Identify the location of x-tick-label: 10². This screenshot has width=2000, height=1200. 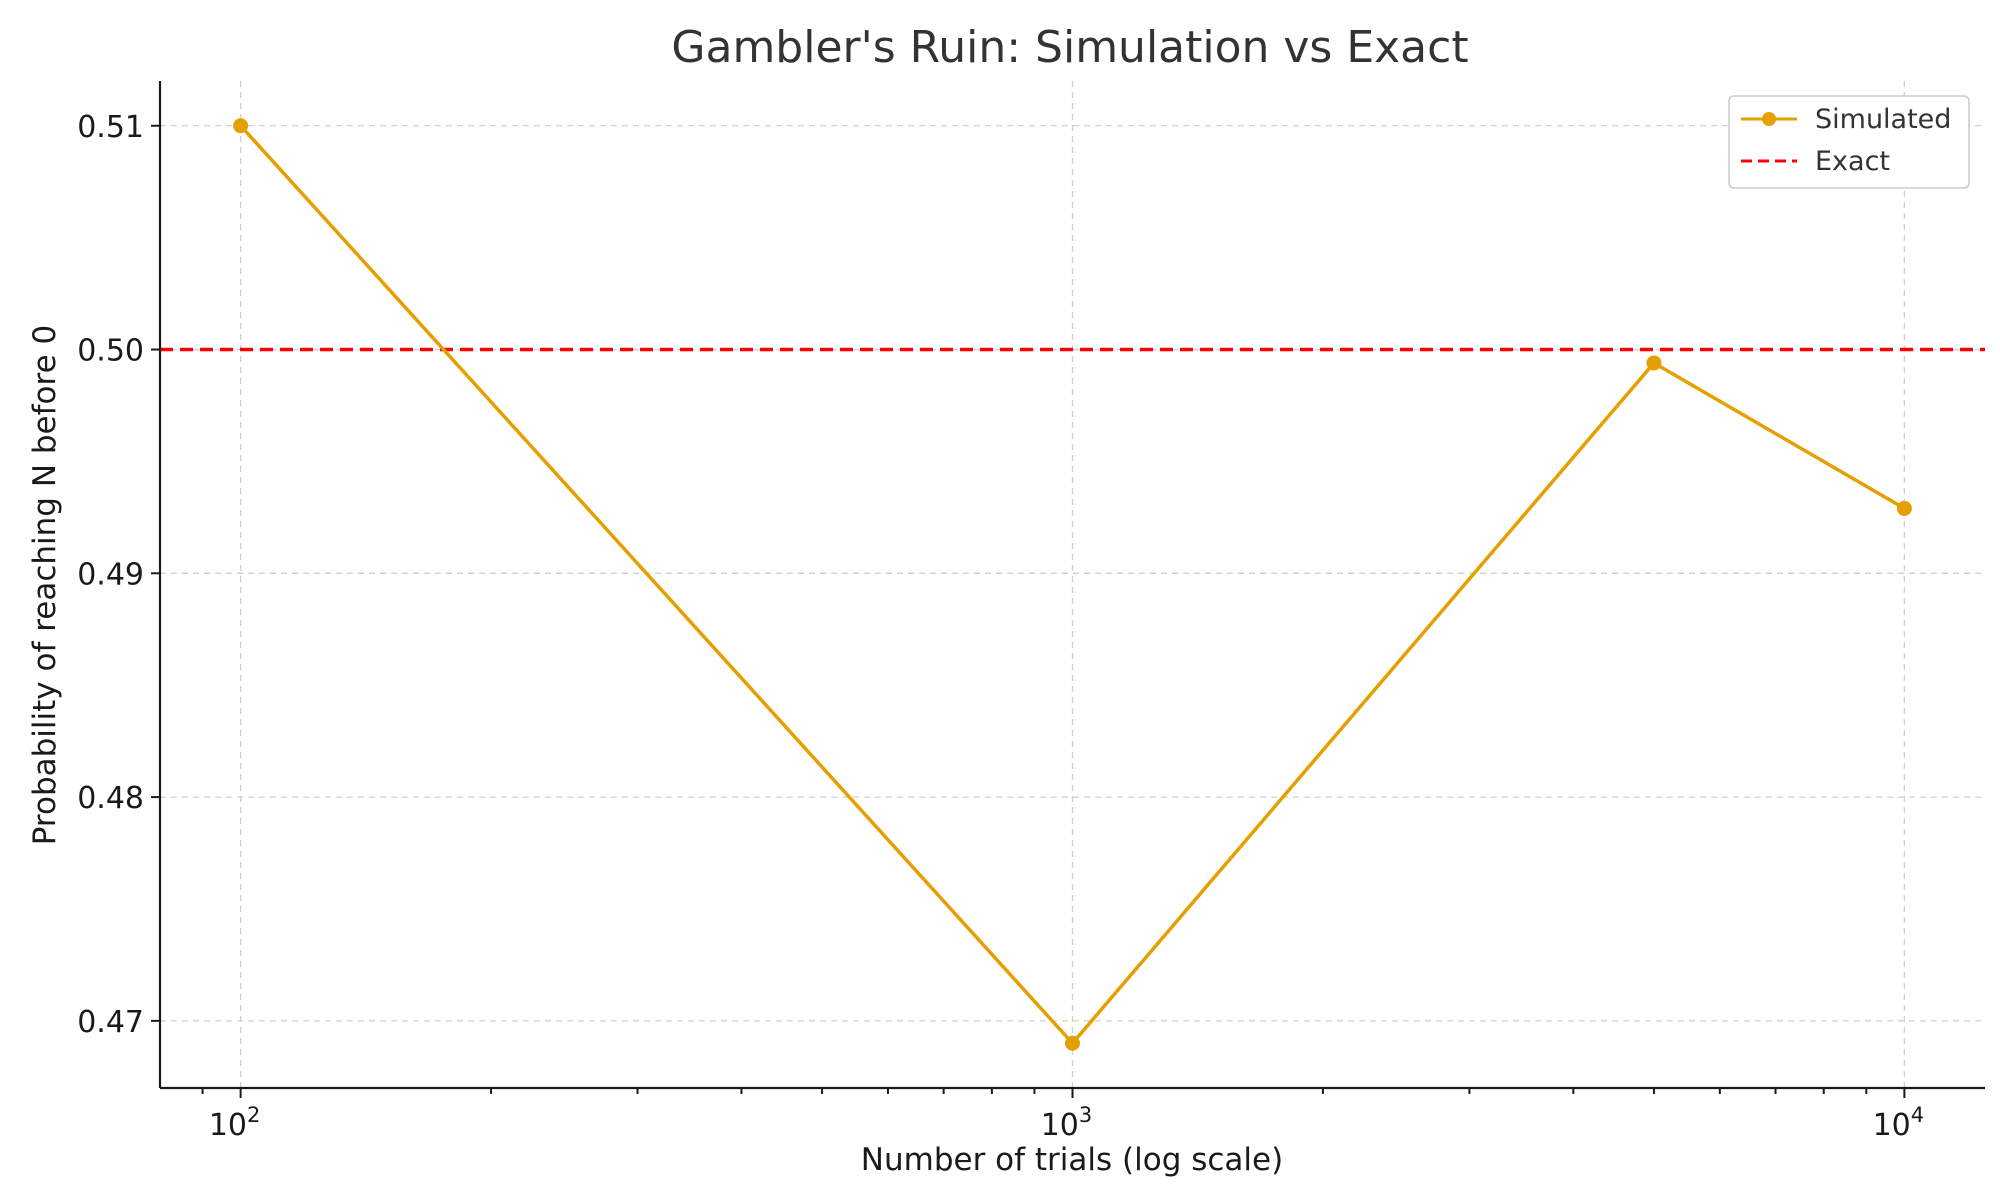
(235, 1123).